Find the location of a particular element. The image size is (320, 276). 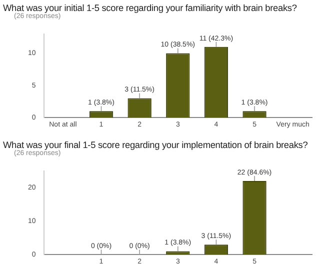

chart-title: What was your final 1-5 score regarding your implementation of brain breaks? is located at coordinates (155, 144).